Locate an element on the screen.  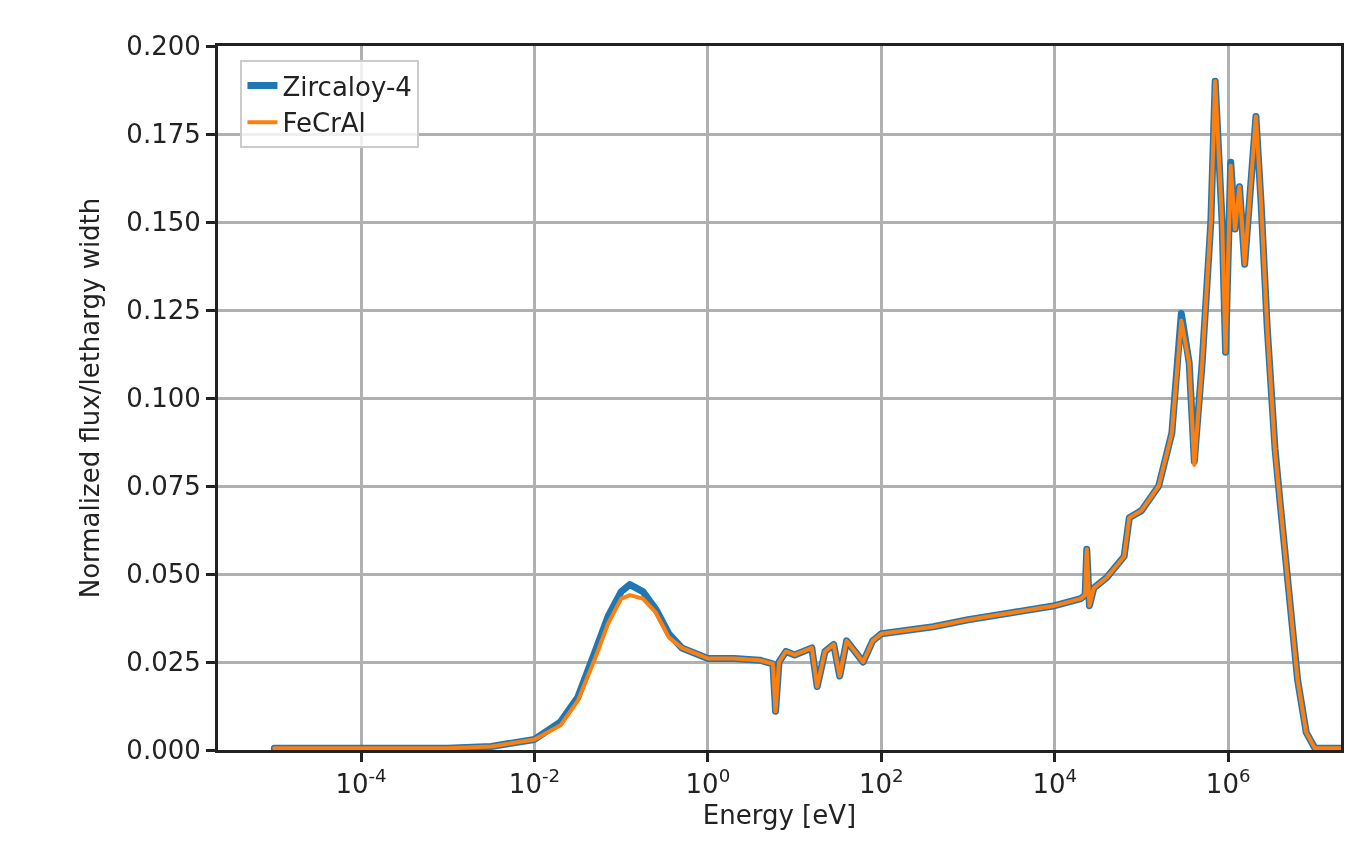
y-tick-label: 0.200 is located at coordinates (163, 46).